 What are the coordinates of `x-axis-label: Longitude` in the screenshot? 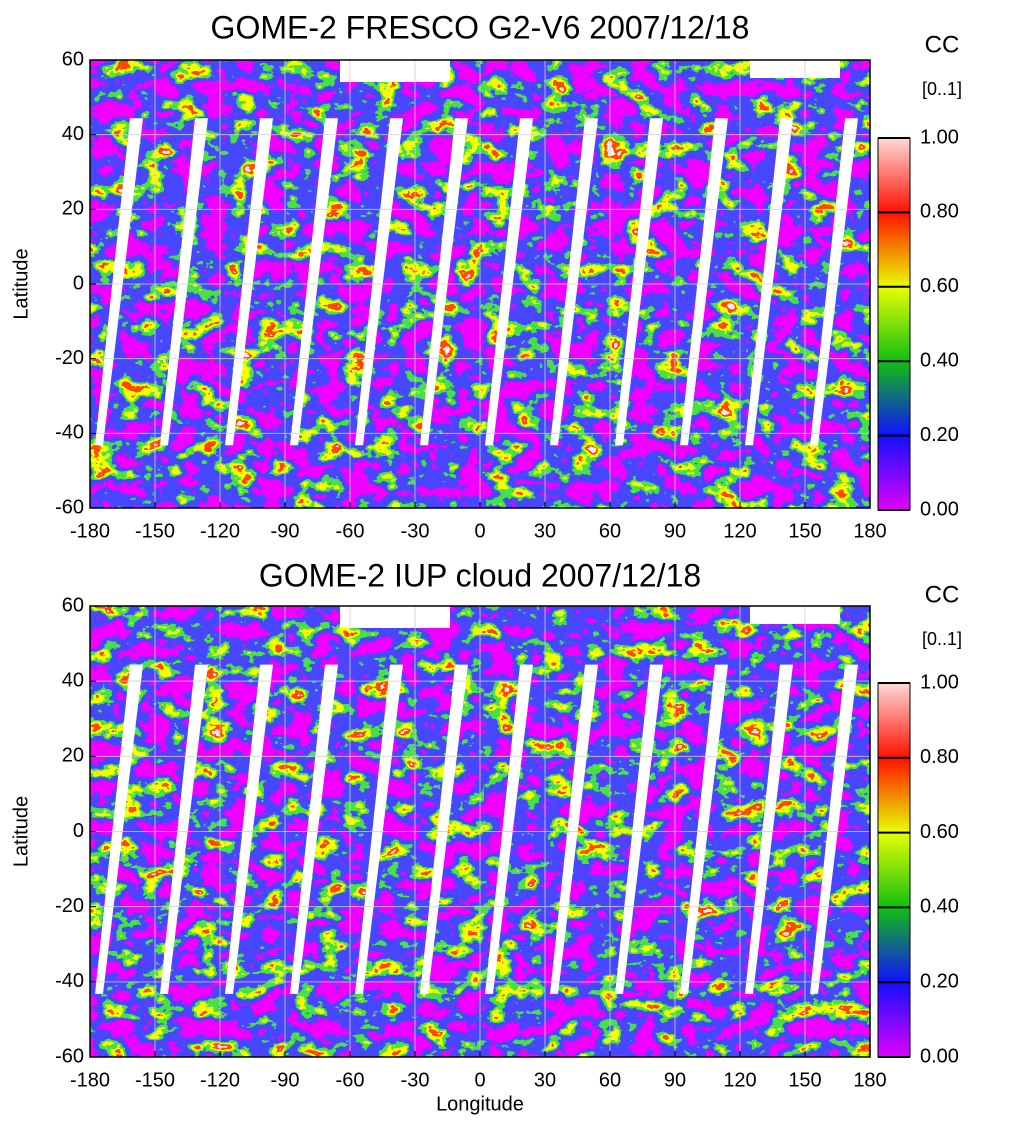 It's located at (480, 1104).